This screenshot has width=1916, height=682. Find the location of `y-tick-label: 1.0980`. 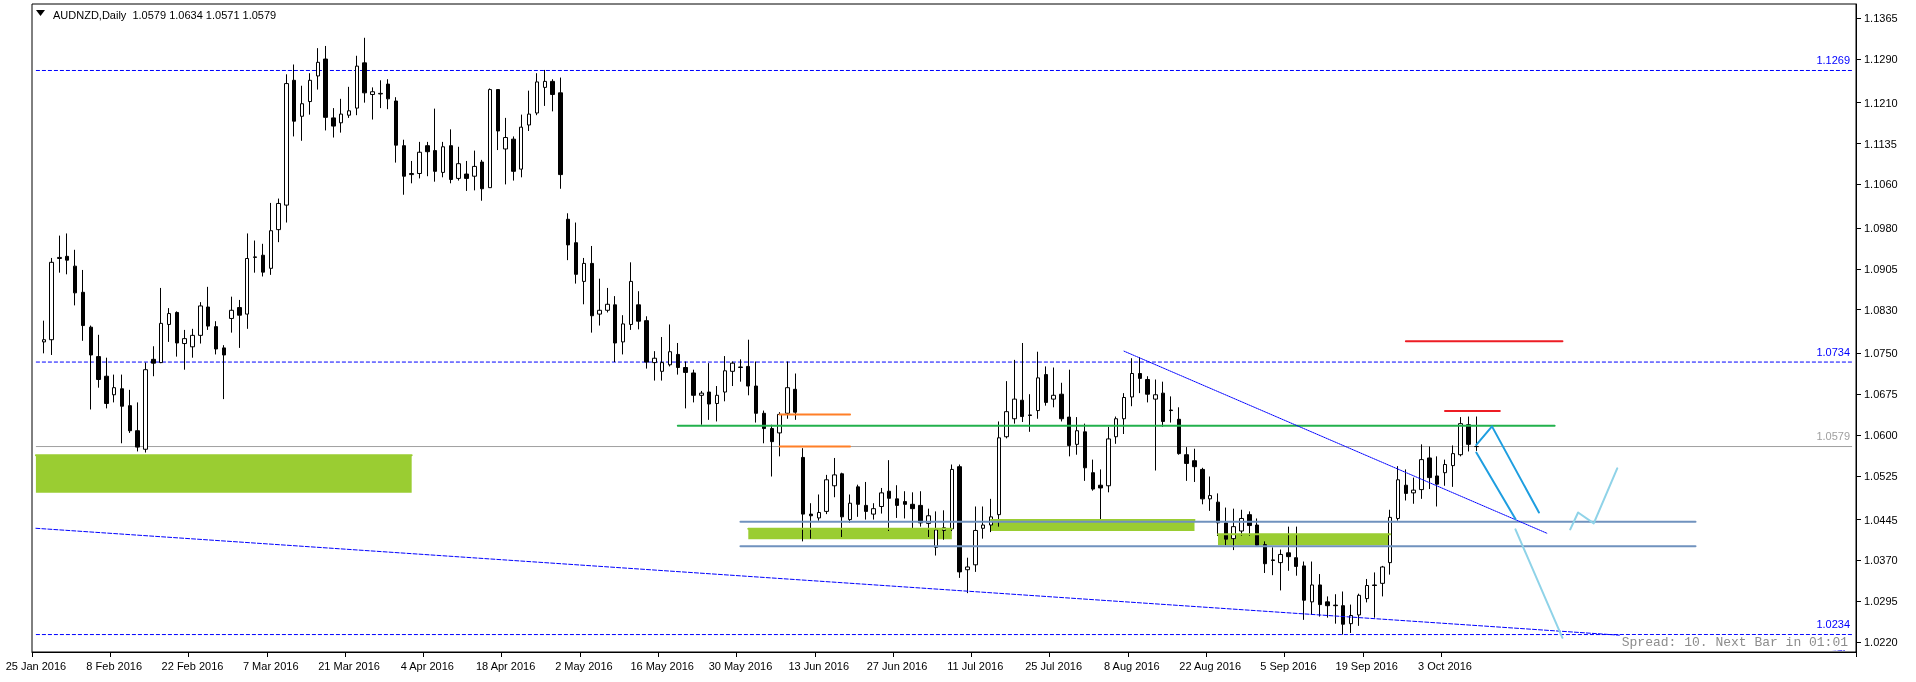

y-tick-label: 1.0980 is located at coordinates (1881, 227).